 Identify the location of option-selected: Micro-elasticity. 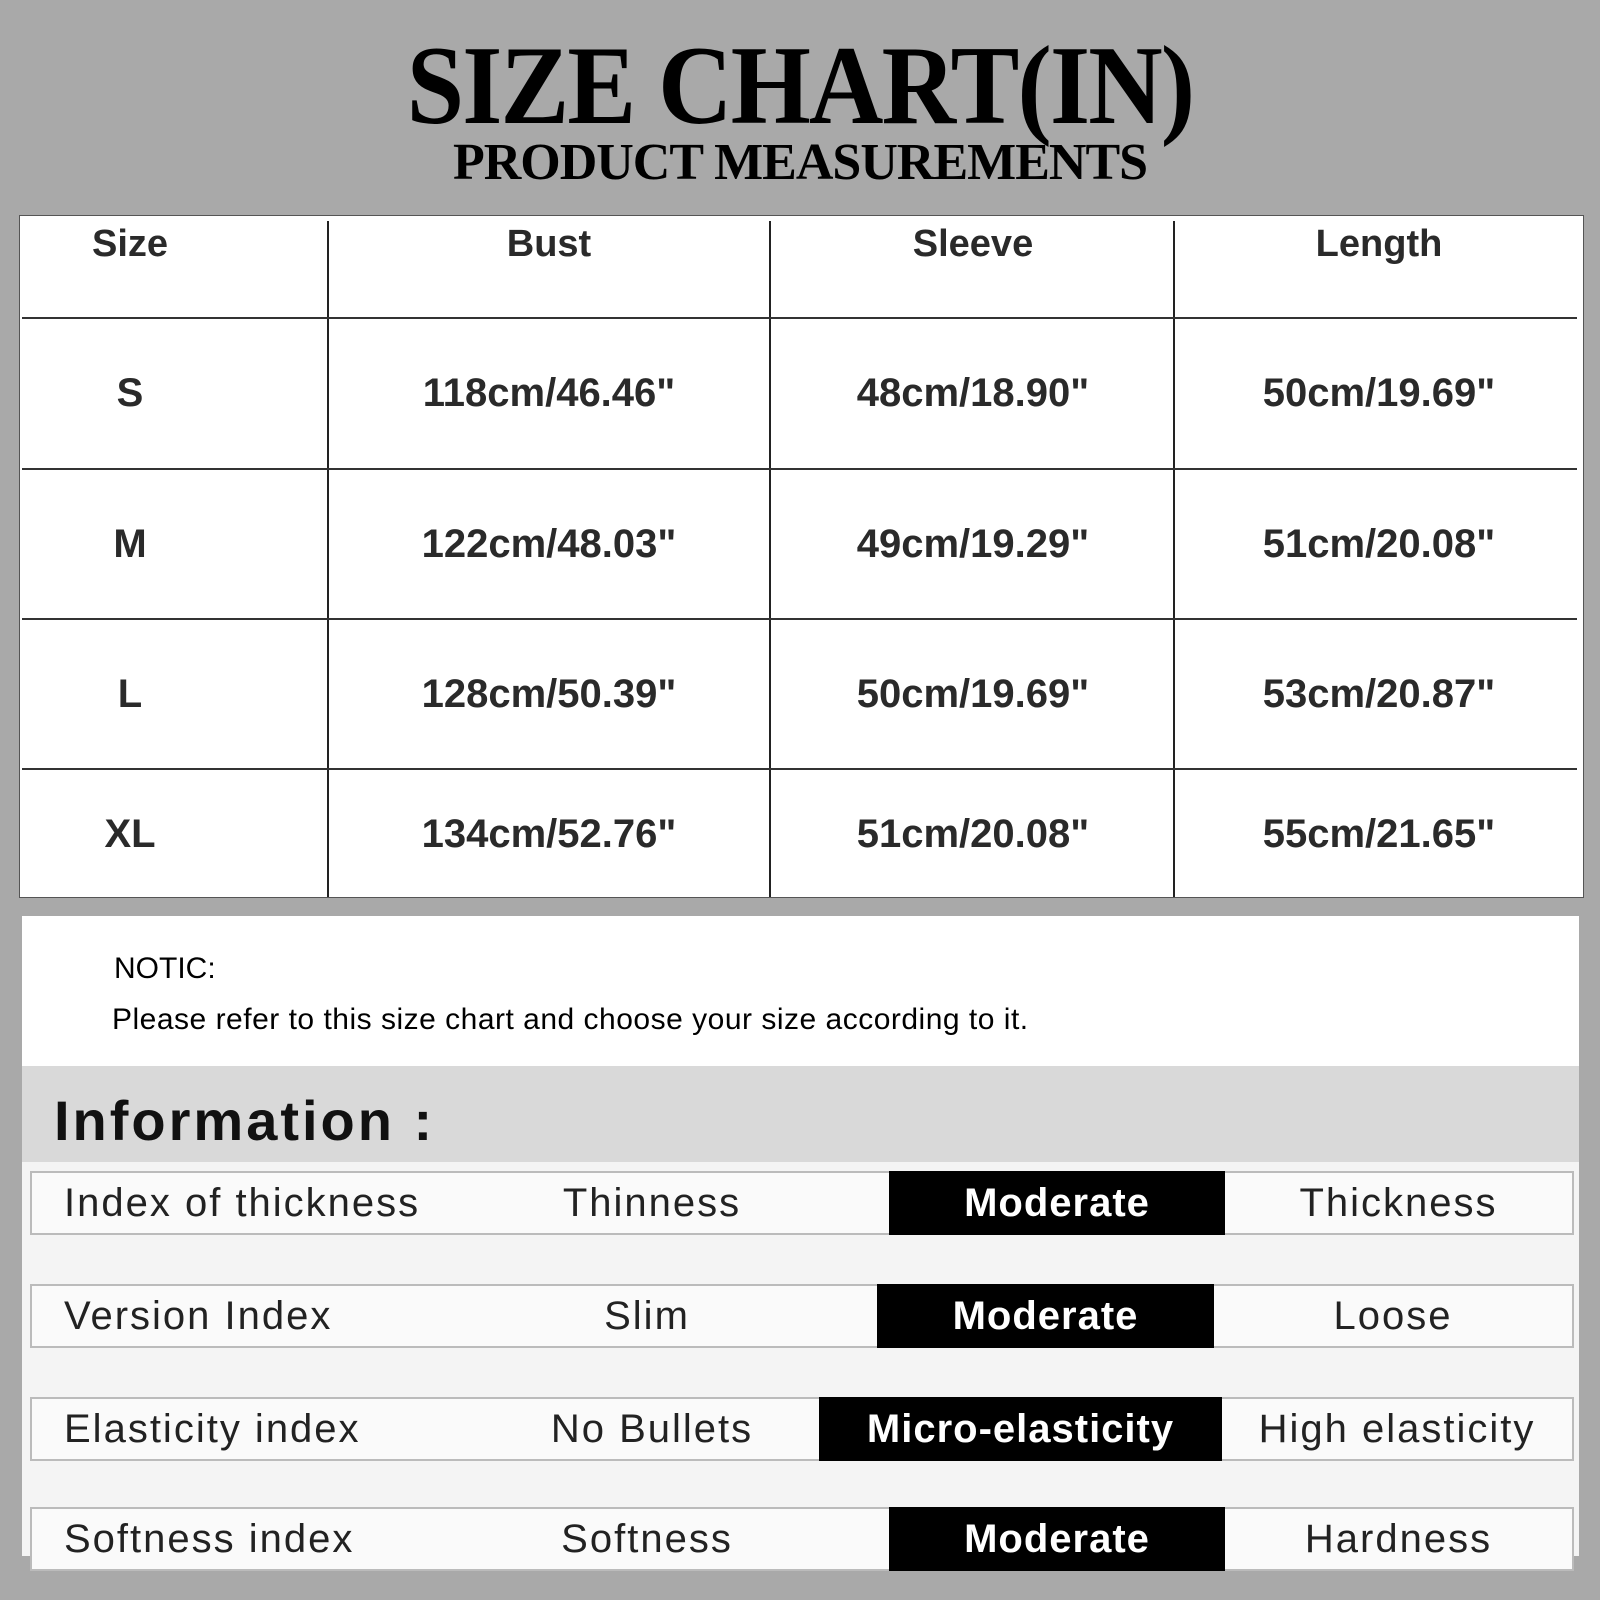
(1020, 1429).